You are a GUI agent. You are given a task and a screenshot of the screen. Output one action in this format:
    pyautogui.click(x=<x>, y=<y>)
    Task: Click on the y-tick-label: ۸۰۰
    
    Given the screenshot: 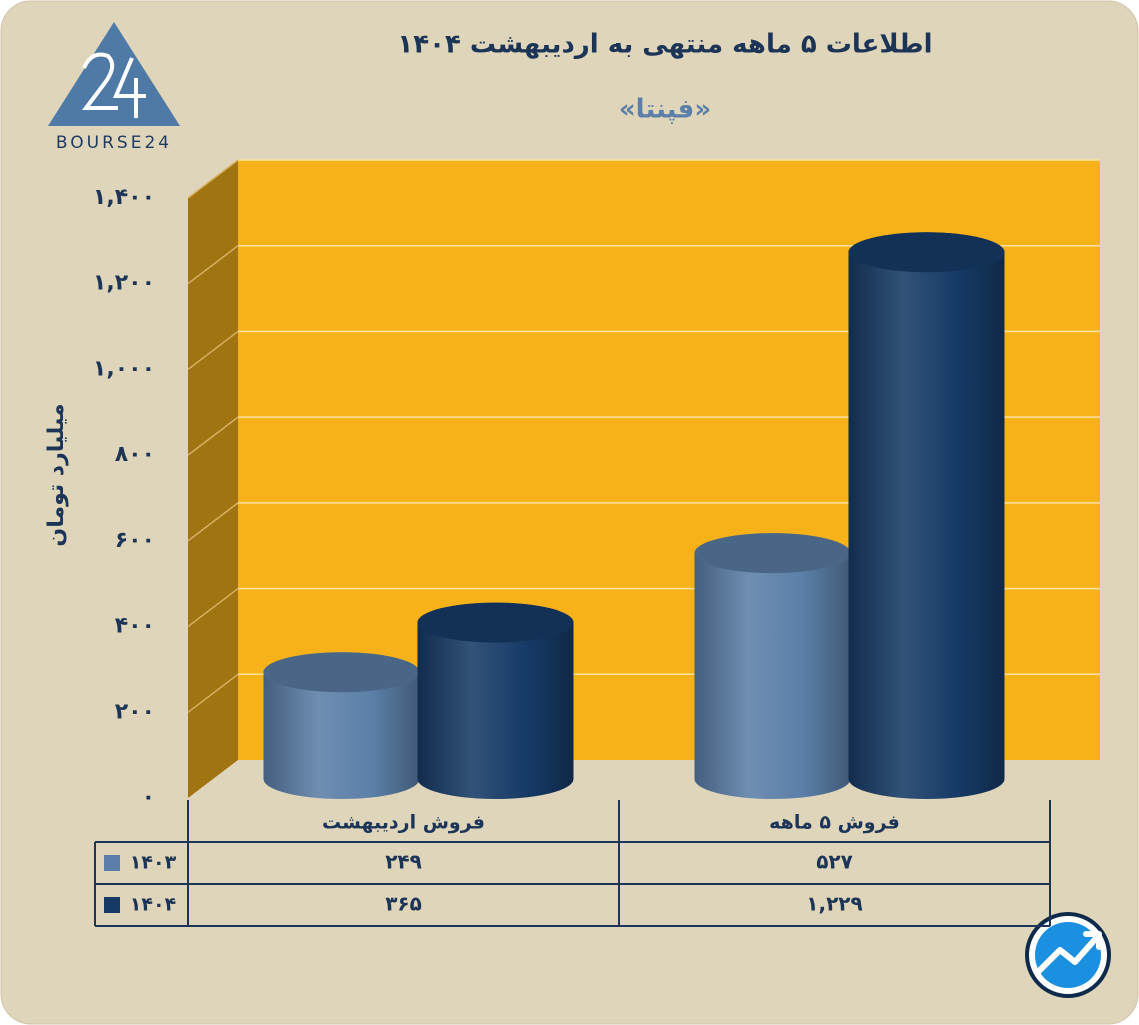 What is the action you would take?
    pyautogui.click(x=135, y=454)
    